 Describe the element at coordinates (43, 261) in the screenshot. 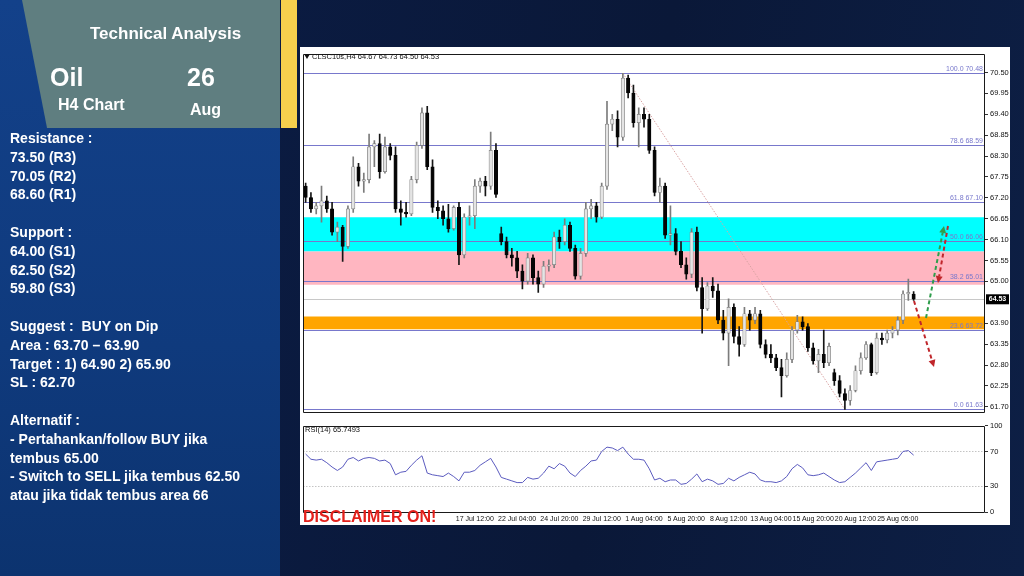

I see `text: Support : 64.00 (S1) 62.50 (S2) 59.80 (S3)` at that location.